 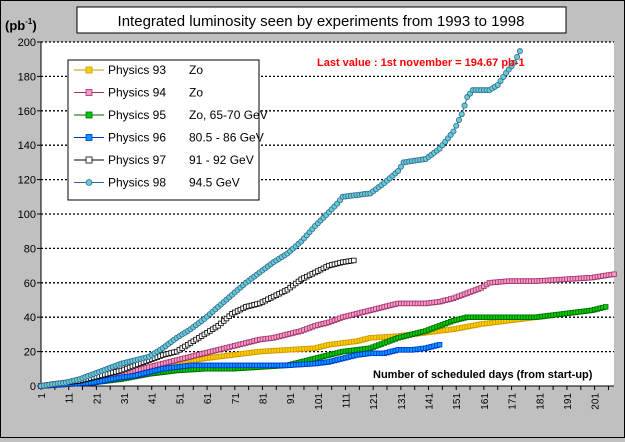 I want to click on legend-series-name: Physics 98, so click(x=137, y=183).